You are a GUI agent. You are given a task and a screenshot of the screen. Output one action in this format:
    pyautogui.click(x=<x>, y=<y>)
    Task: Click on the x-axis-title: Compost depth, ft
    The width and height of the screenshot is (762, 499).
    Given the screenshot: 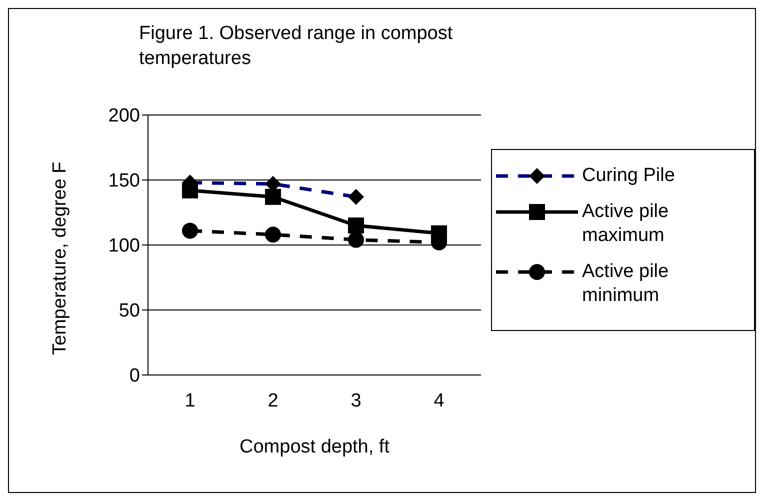 What is the action you would take?
    pyautogui.click(x=315, y=447)
    